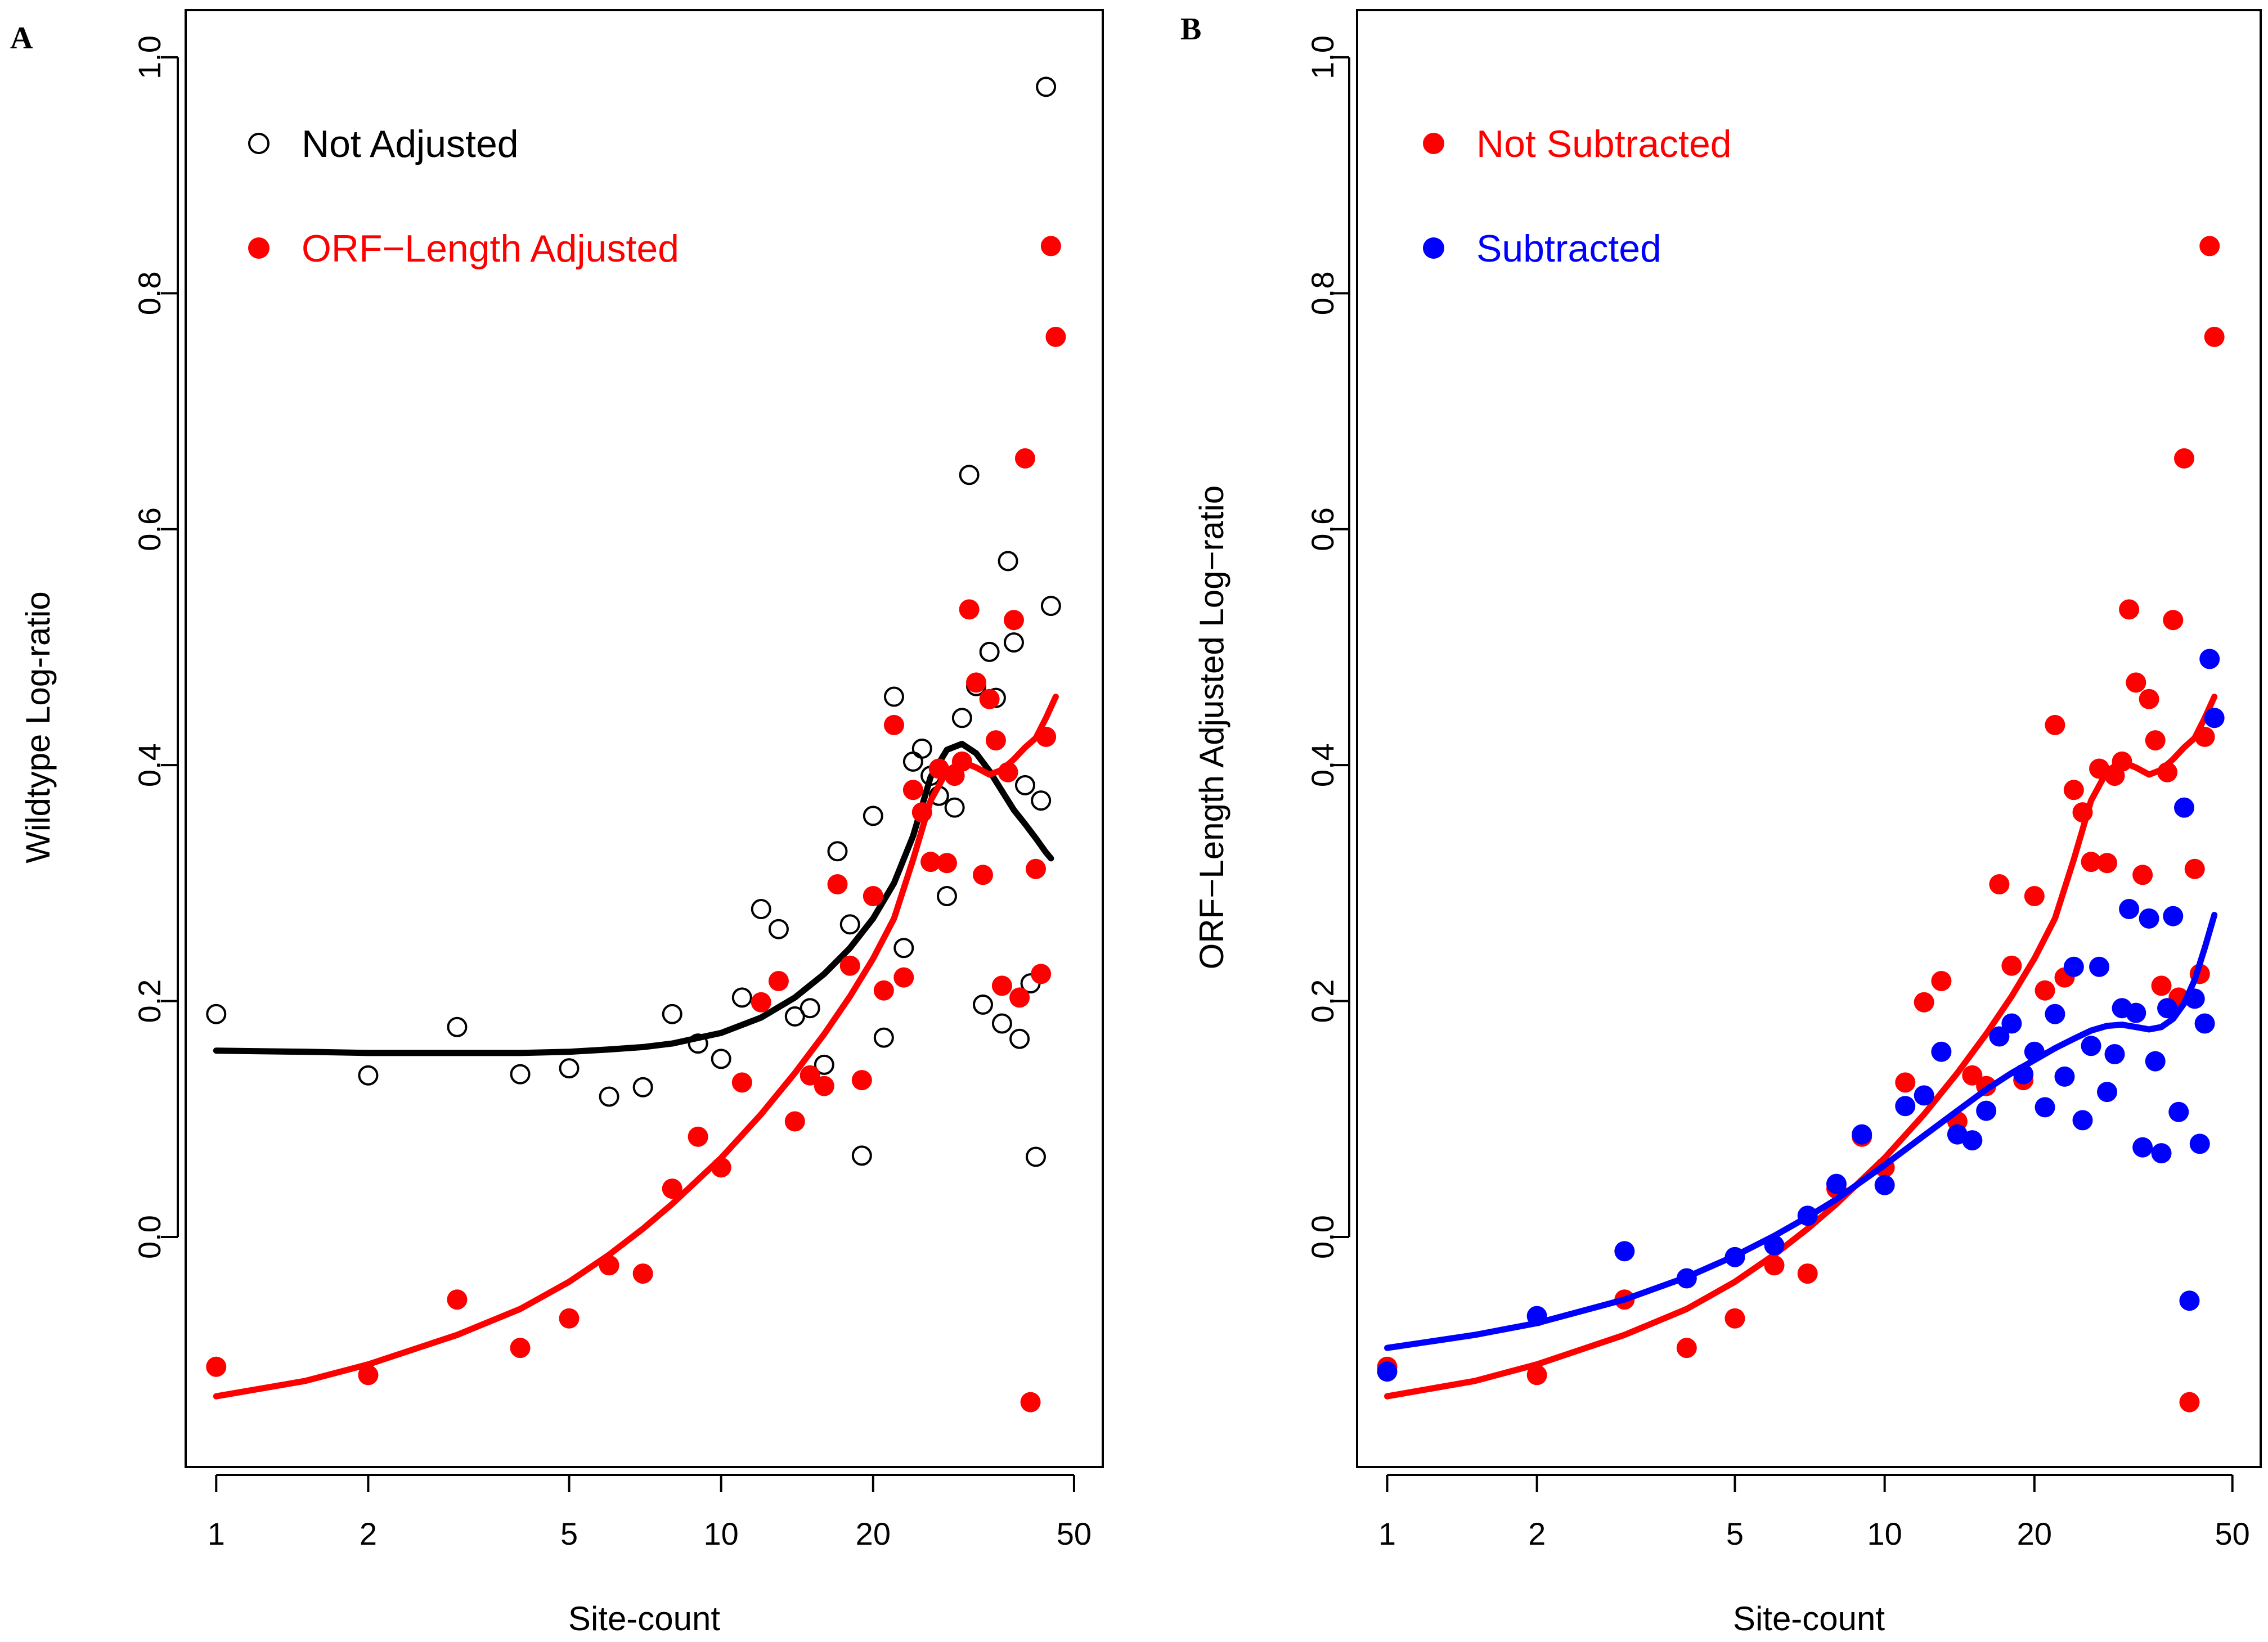  What do you see at coordinates (1212, 727) in the screenshot?
I see `y-axis-label: ORF−Length Adjusted Log−ratio` at bounding box center [1212, 727].